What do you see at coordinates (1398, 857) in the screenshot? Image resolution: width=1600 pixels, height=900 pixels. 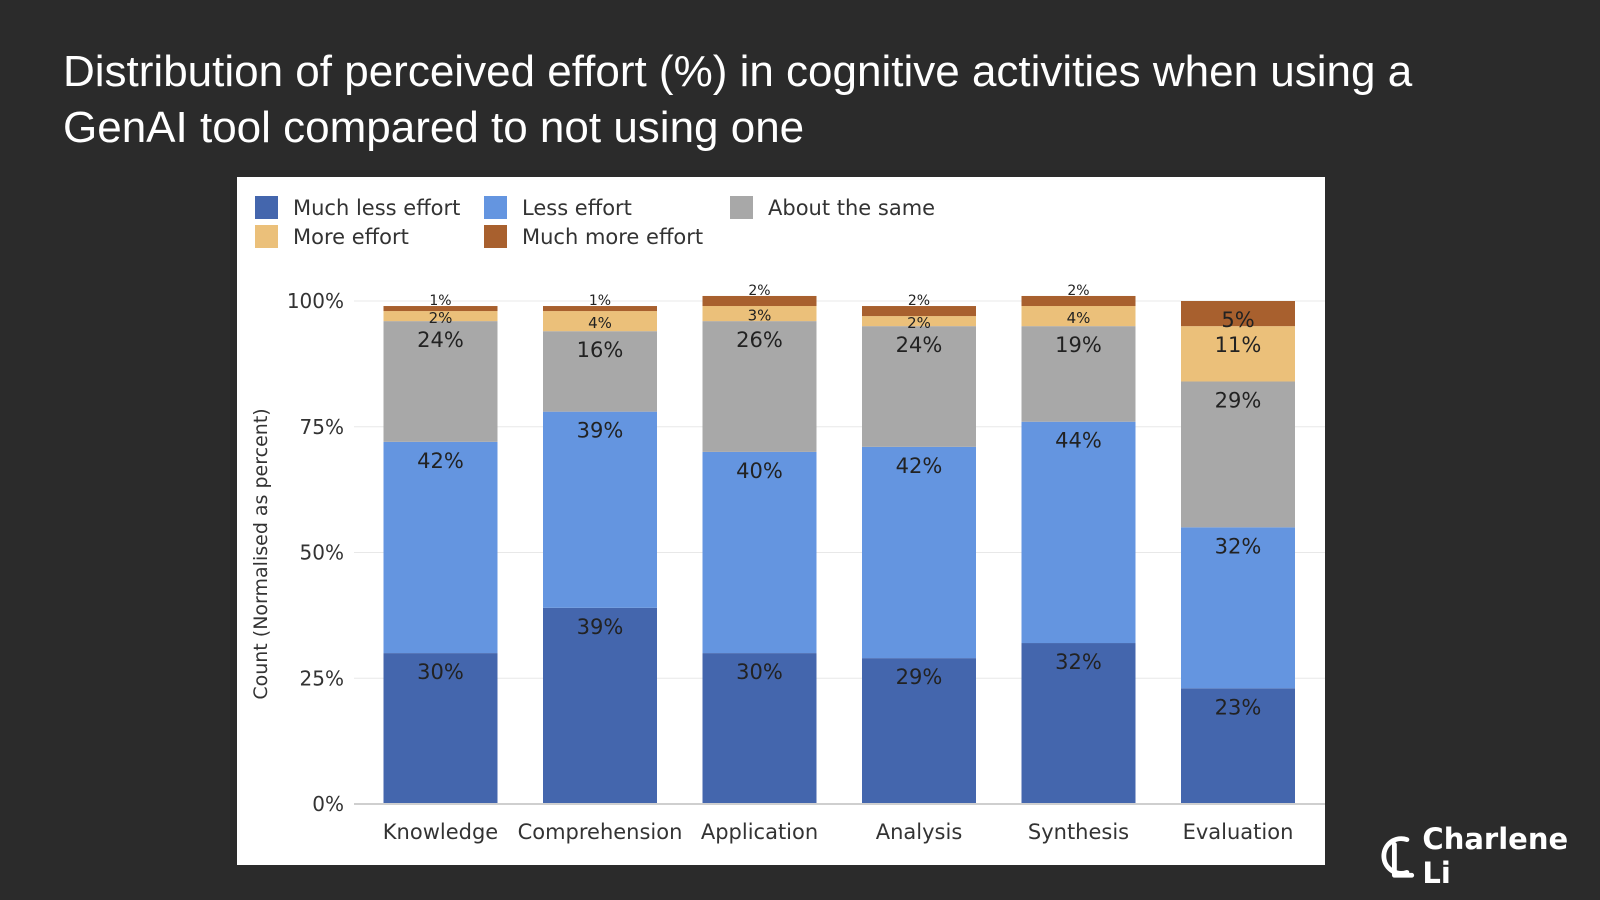 I see `charlene-li-logo-icon` at bounding box center [1398, 857].